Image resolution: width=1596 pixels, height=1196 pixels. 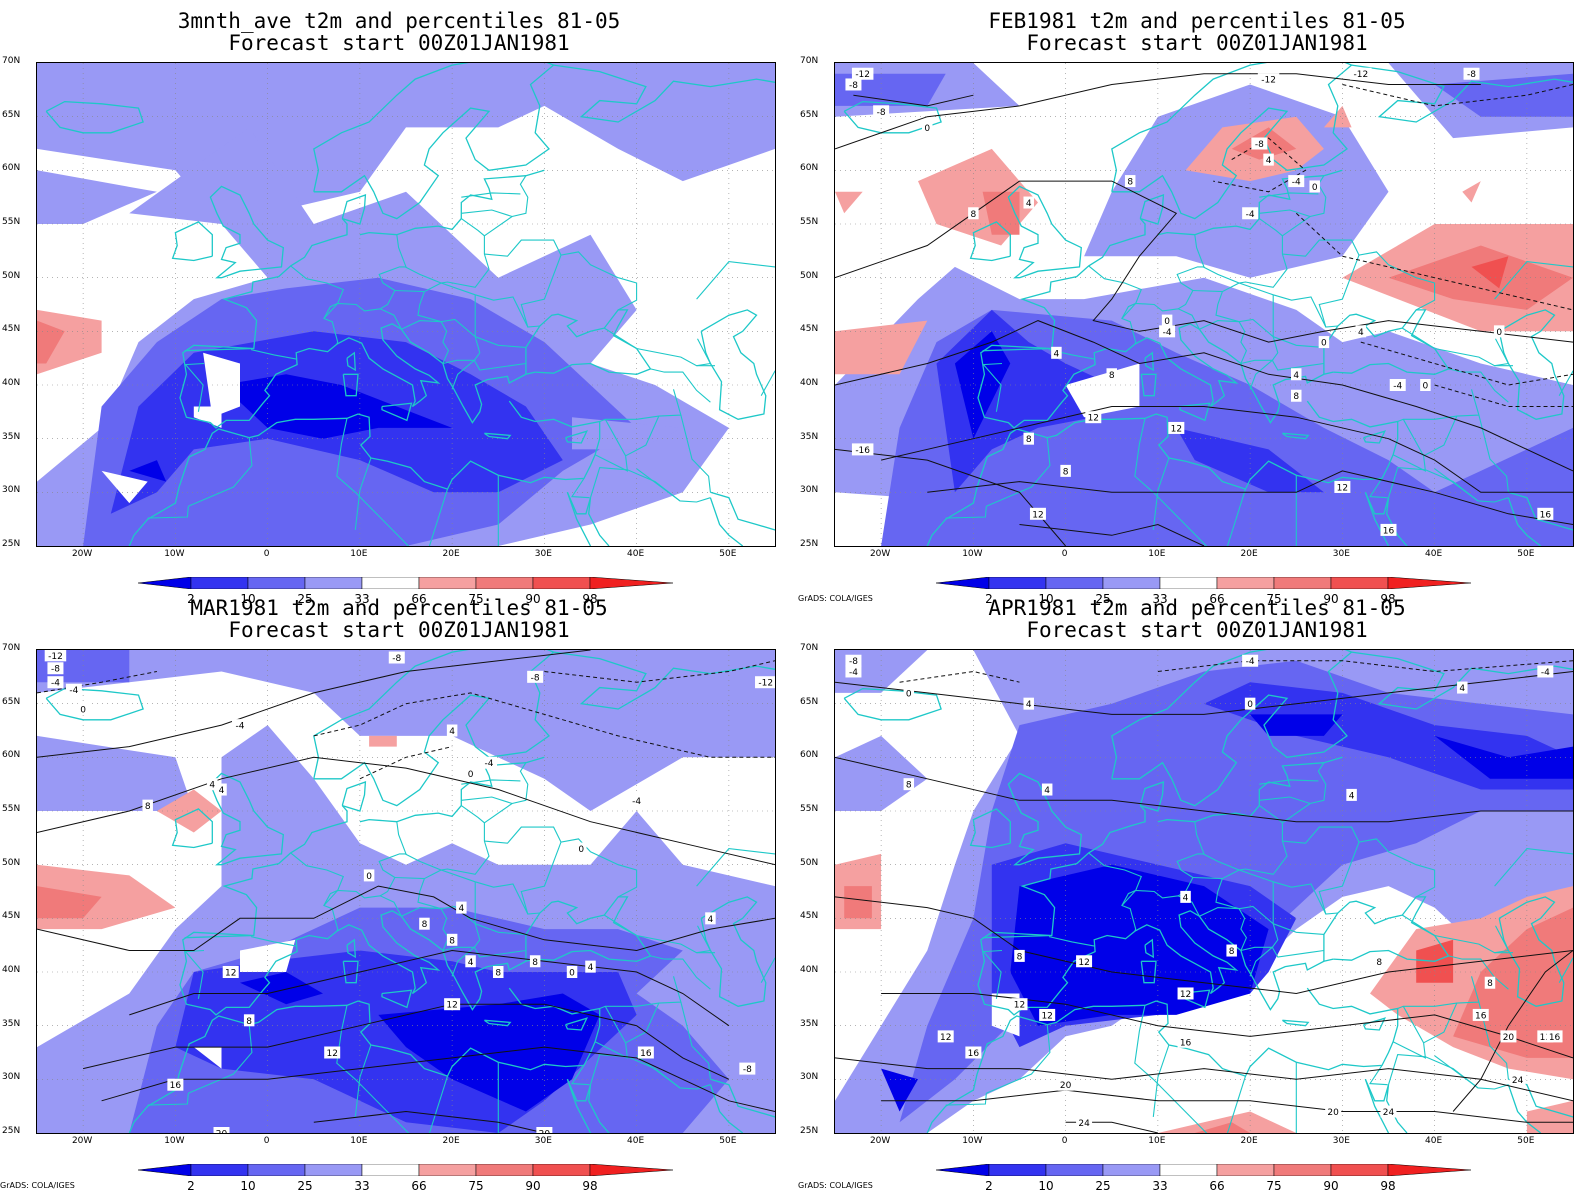 What do you see at coordinates (535, 963) in the screenshot?
I see `svg-text: 8` at bounding box center [535, 963].